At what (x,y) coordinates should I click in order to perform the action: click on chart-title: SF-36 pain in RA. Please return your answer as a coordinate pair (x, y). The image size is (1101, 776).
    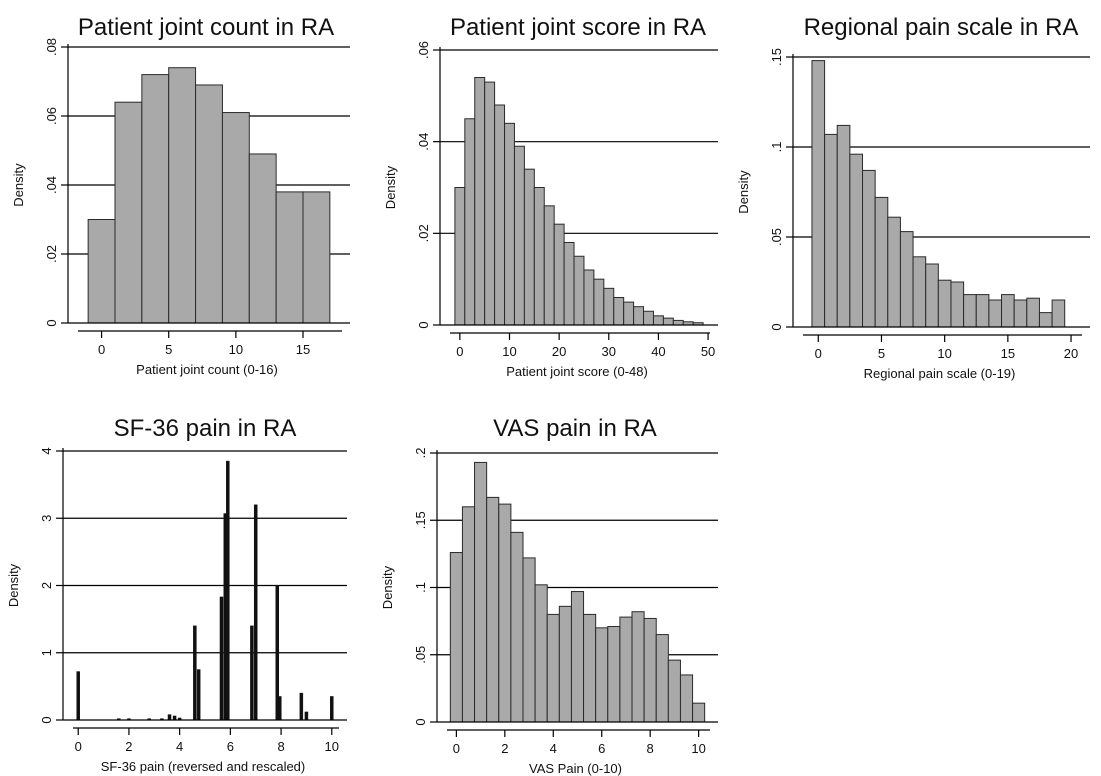
    Looking at the image, I should click on (205, 428).